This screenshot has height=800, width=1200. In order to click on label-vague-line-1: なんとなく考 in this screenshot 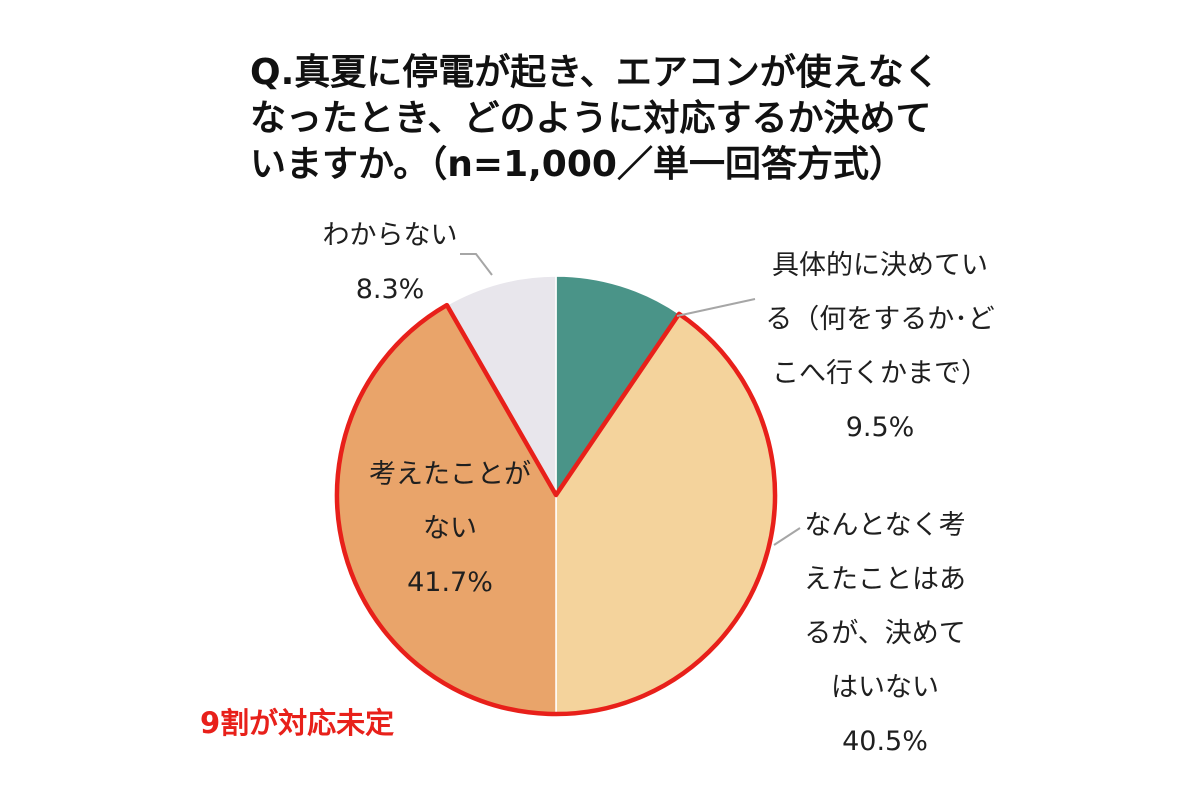, I will do `click(885, 525)`.